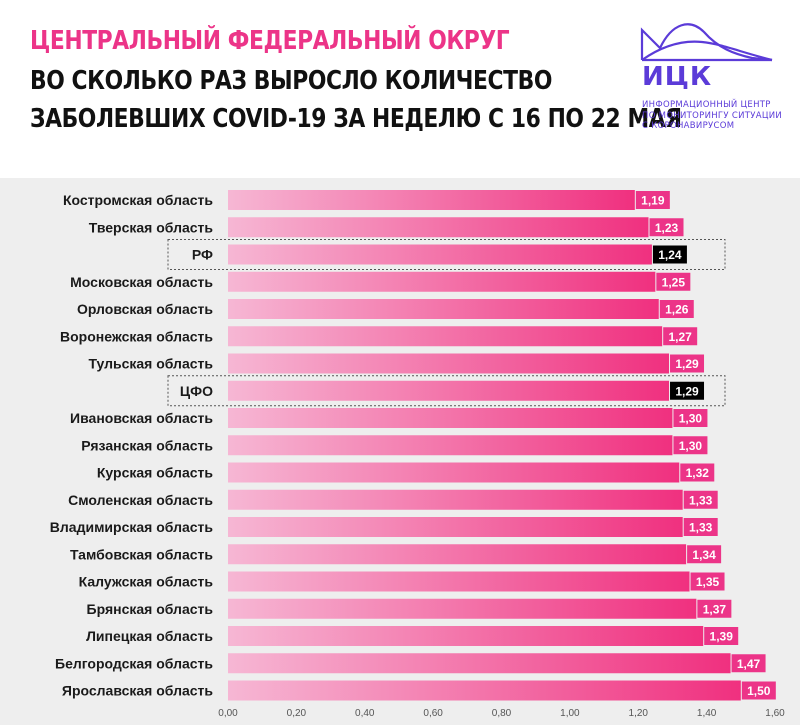 The image size is (800, 725). What do you see at coordinates (145, 309) in the screenshot?
I see `category-label: Орловская область` at bounding box center [145, 309].